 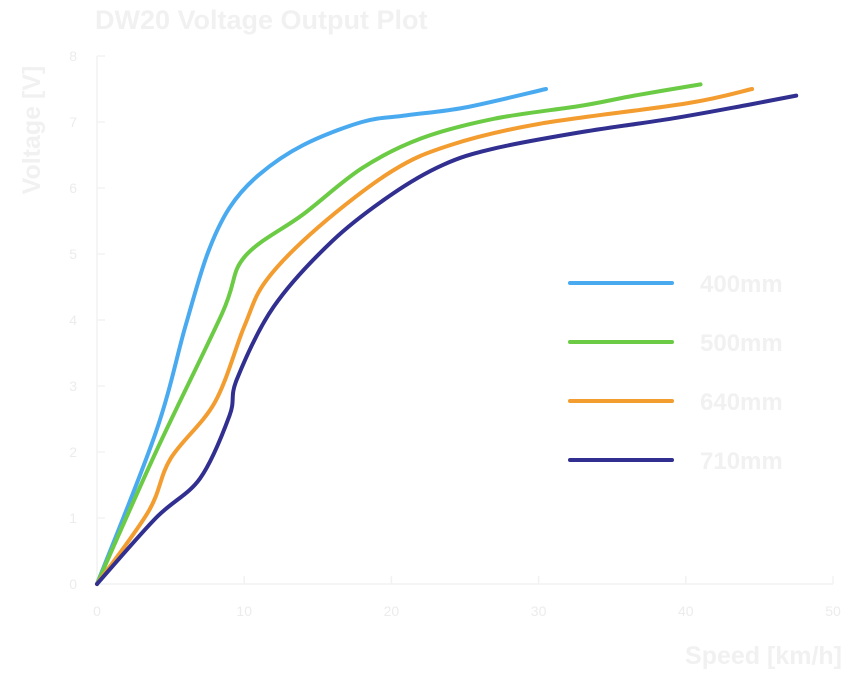 I want to click on x-axis-title: Speed [km/h], so click(x=763, y=656).